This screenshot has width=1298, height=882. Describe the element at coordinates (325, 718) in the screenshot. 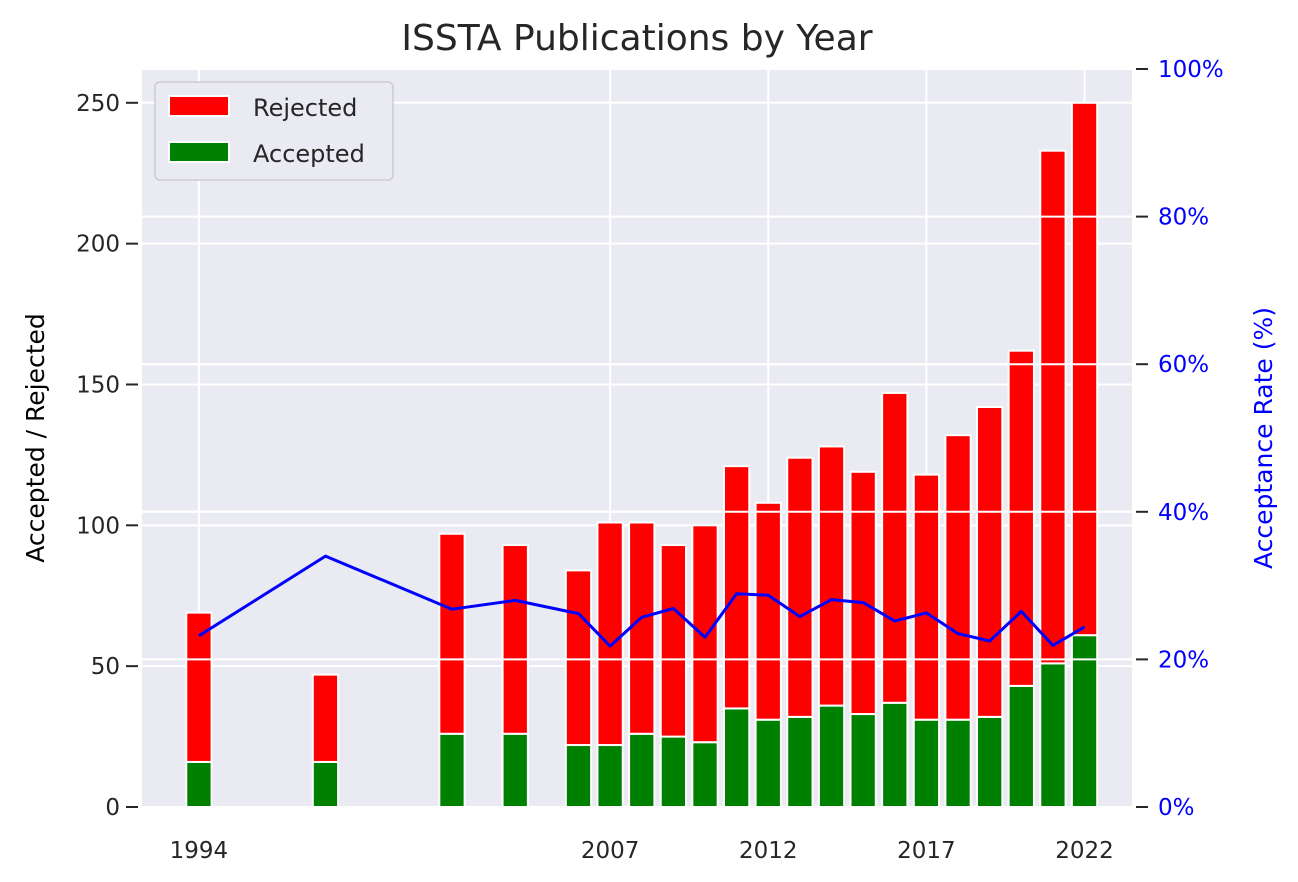

I see `bar-rejected-1998` at that location.